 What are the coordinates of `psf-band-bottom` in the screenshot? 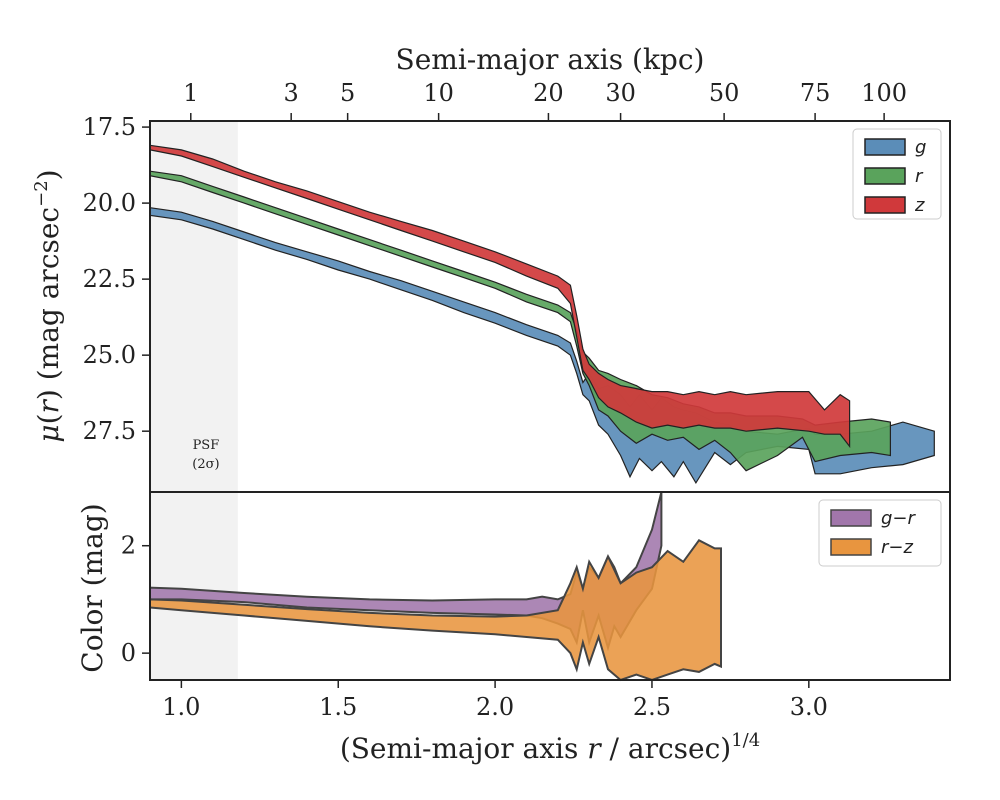 It's located at (194, 586).